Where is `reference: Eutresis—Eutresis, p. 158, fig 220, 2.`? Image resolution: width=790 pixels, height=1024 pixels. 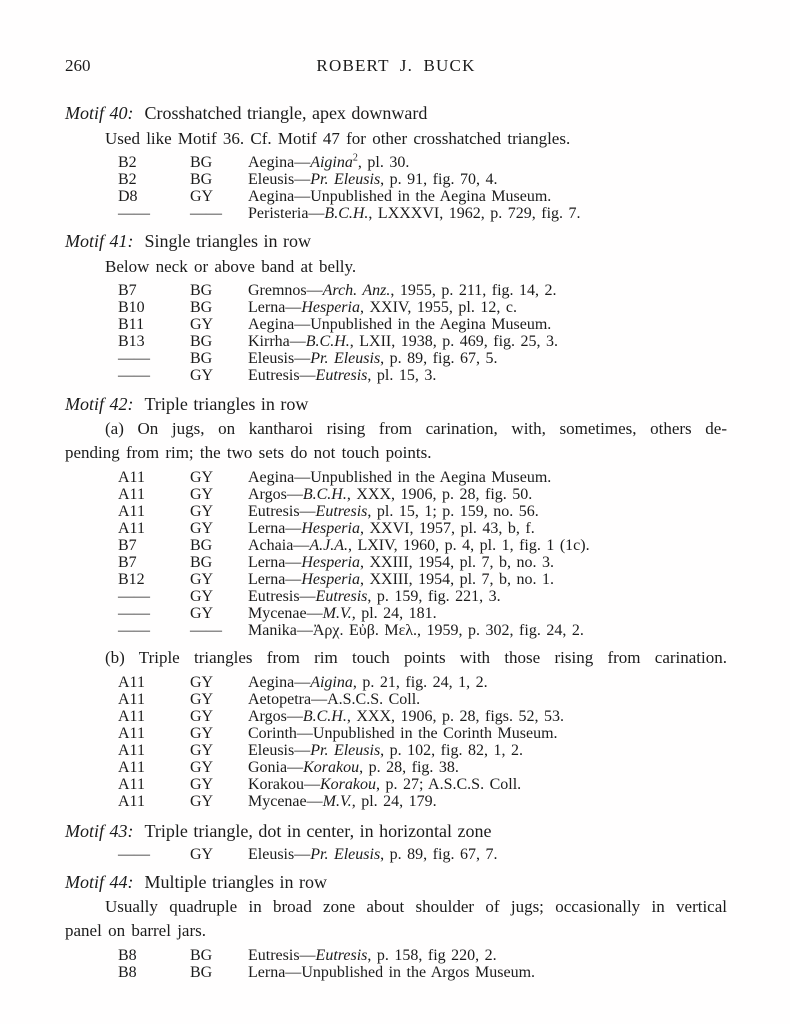 reference: Eutresis—Eutresis, p. 158, fig 220, 2. is located at coordinates (487, 955).